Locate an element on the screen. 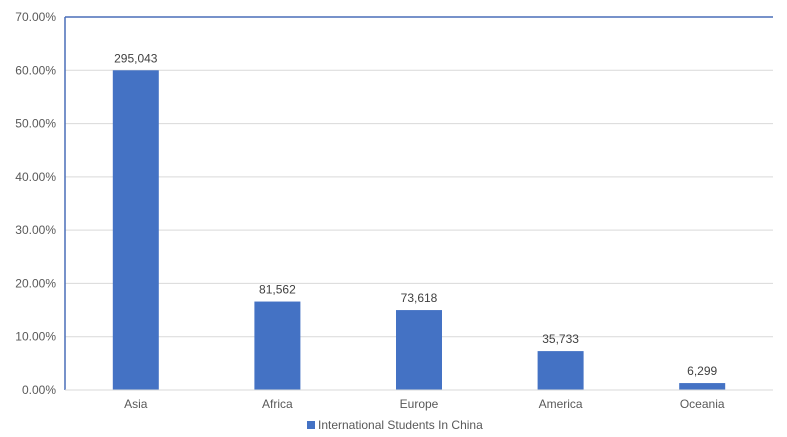 The image size is (787, 437). y-tick-label: 20.00% is located at coordinates (35, 283).